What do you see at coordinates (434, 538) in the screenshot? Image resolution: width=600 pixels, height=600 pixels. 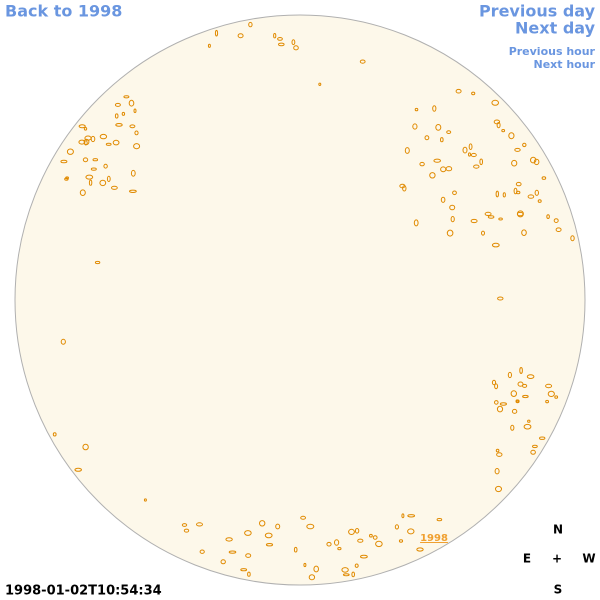 I see `year-link: 1998` at bounding box center [434, 538].